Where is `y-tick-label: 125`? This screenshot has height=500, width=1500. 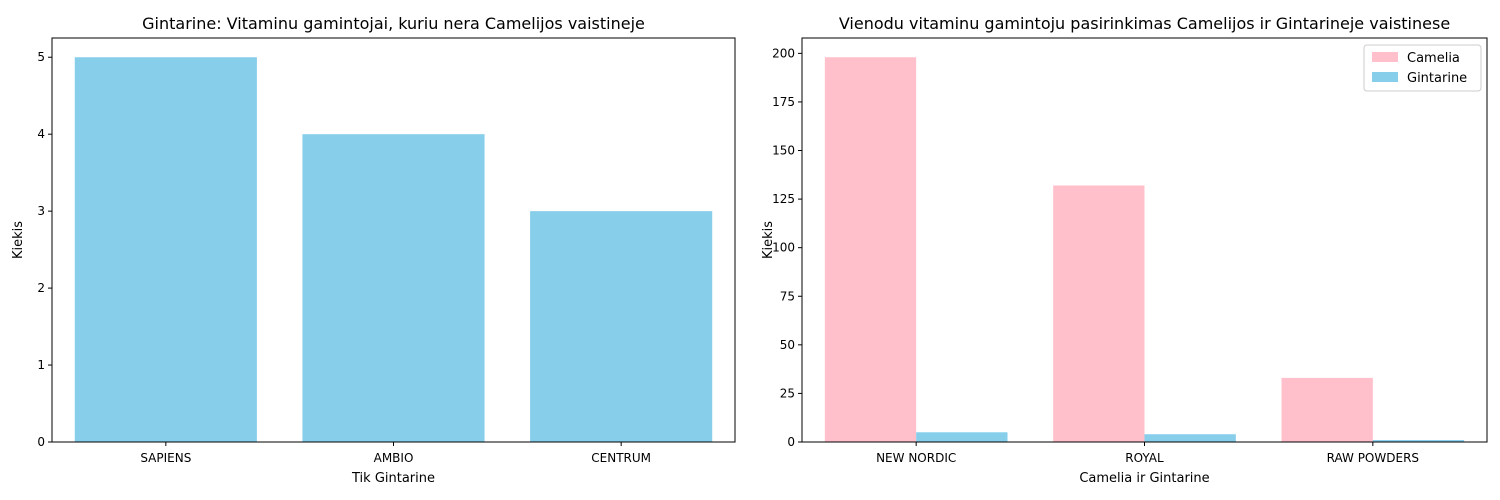
y-tick-label: 125 is located at coordinates (783, 199).